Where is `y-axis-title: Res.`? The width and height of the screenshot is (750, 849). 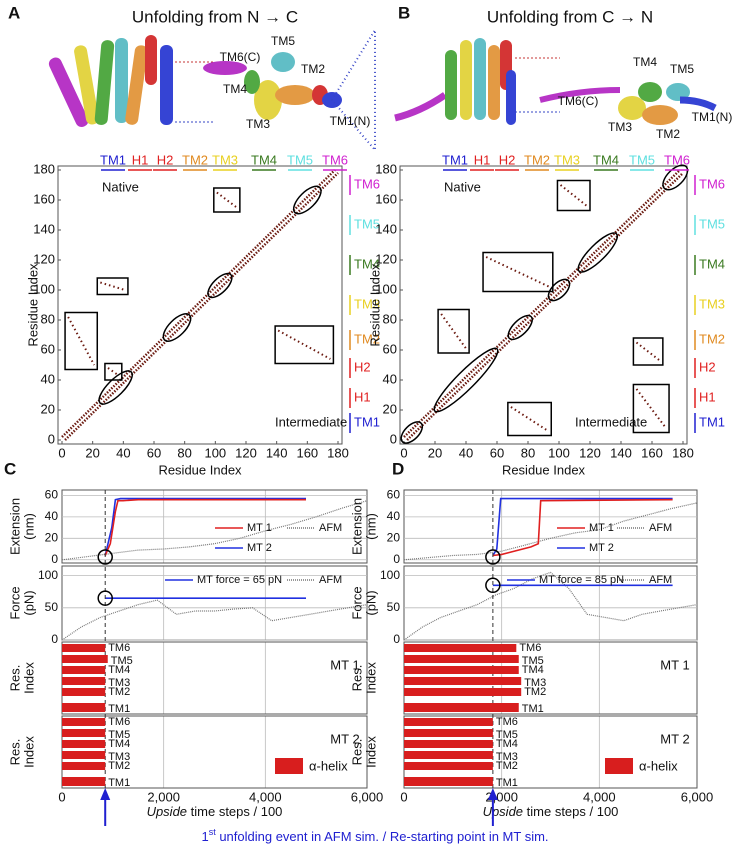 y-axis-title: Res. is located at coordinates (14, 678).